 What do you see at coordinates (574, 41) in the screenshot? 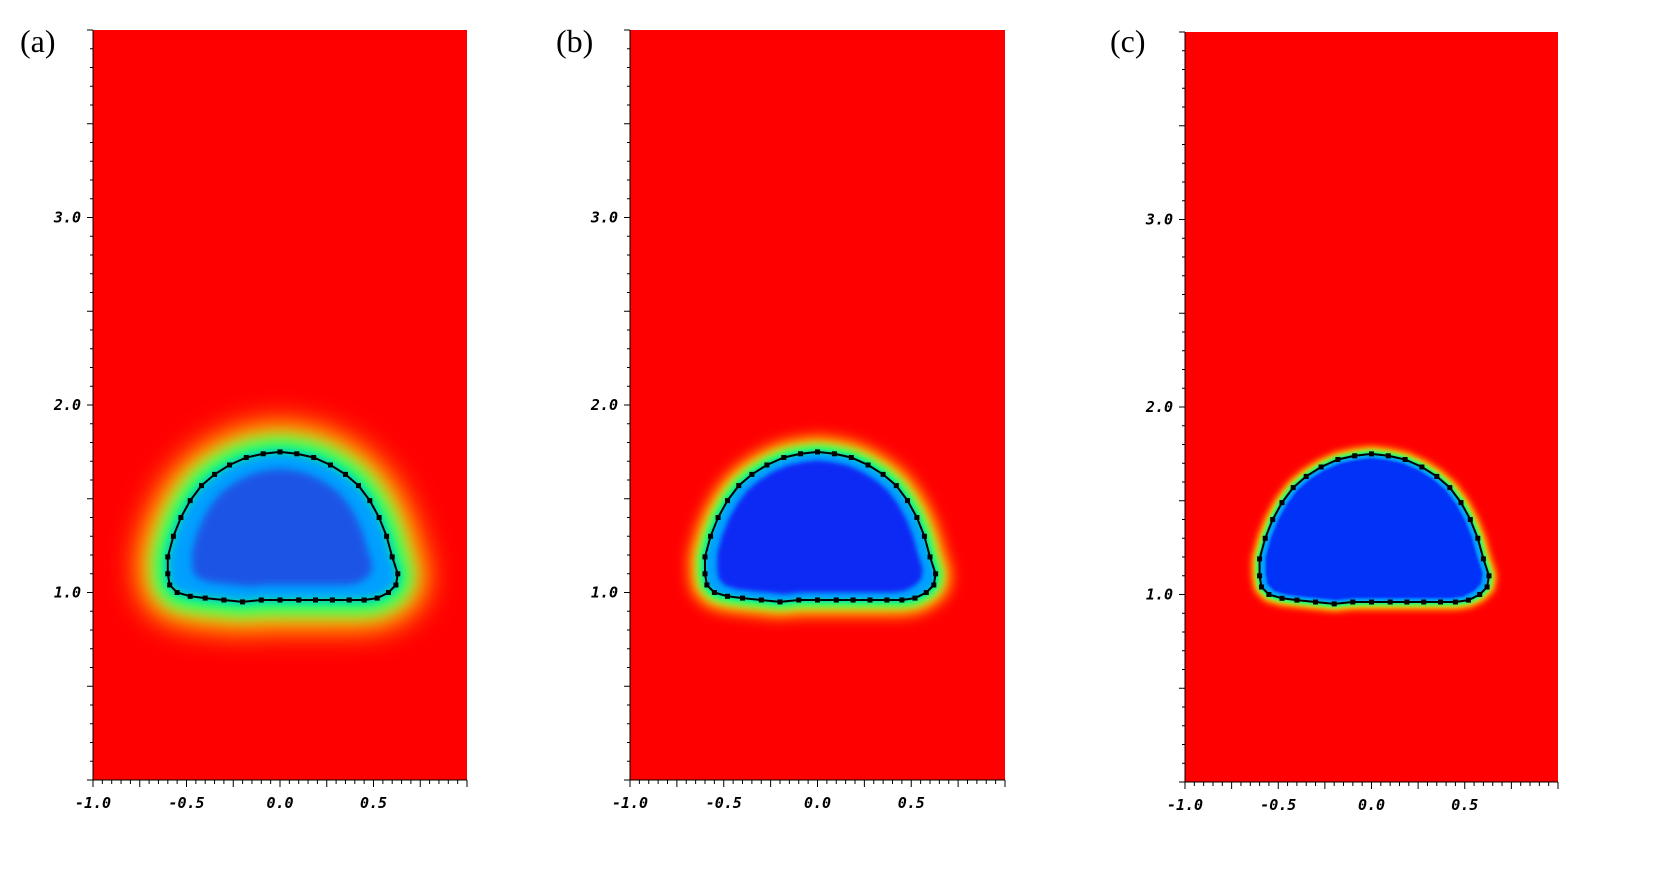
I see `panel-label: (b)` at bounding box center [574, 41].